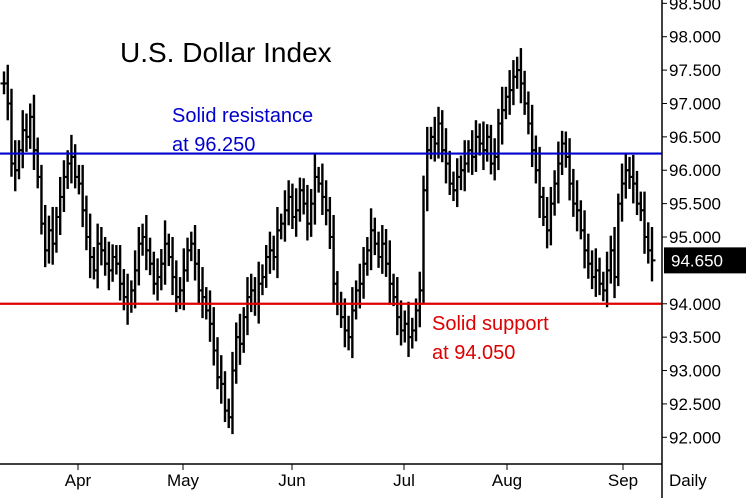 This screenshot has height=498, width=746. I want to click on x-tick-label-jul: Jul, so click(404, 480).